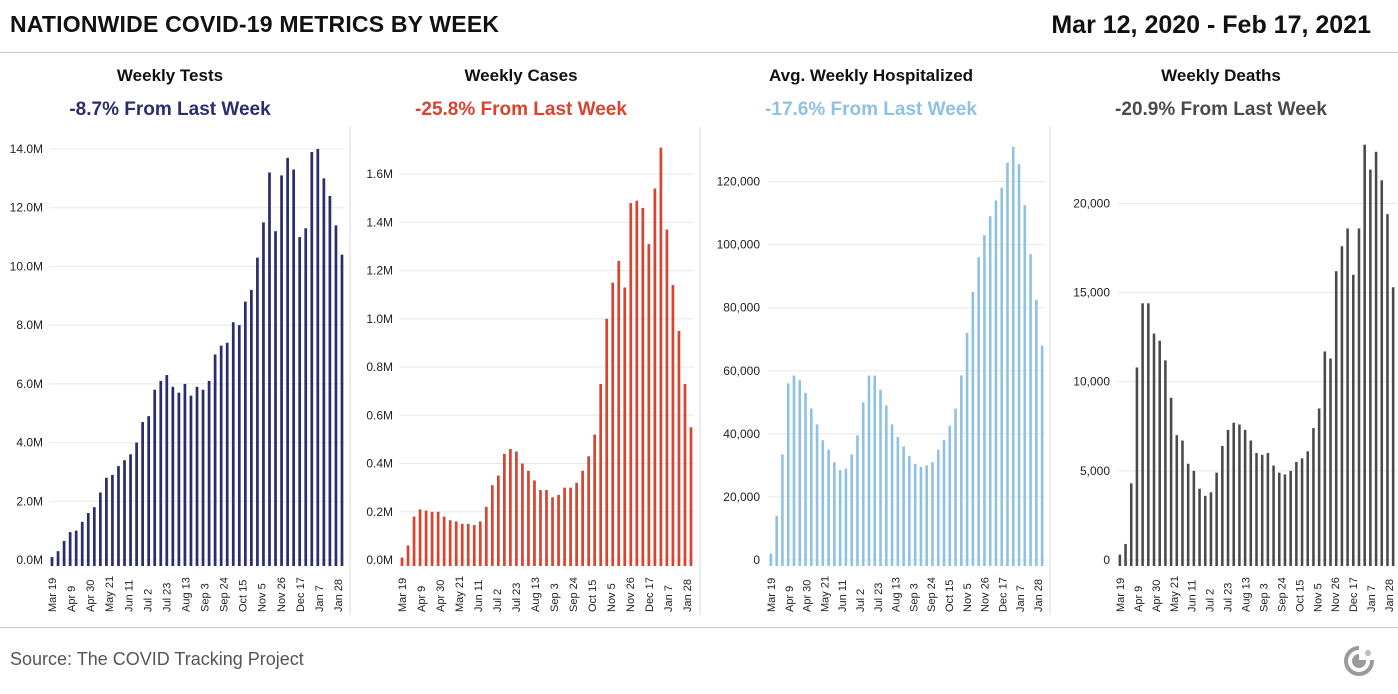 The height and width of the screenshot is (694, 1398). What do you see at coordinates (1354, 594) in the screenshot?
I see `x-tick-label: Dec 17` at bounding box center [1354, 594].